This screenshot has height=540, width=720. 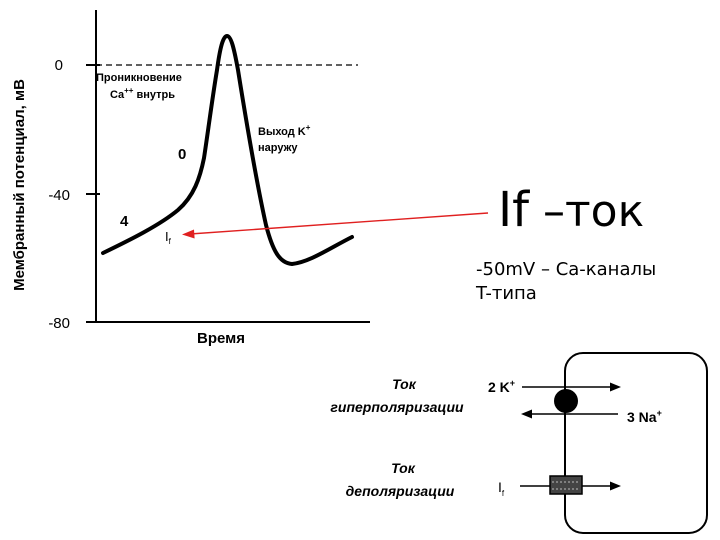 I want to click on if-note-line1: -50mV – Ca-каналы, so click(x=566, y=269).